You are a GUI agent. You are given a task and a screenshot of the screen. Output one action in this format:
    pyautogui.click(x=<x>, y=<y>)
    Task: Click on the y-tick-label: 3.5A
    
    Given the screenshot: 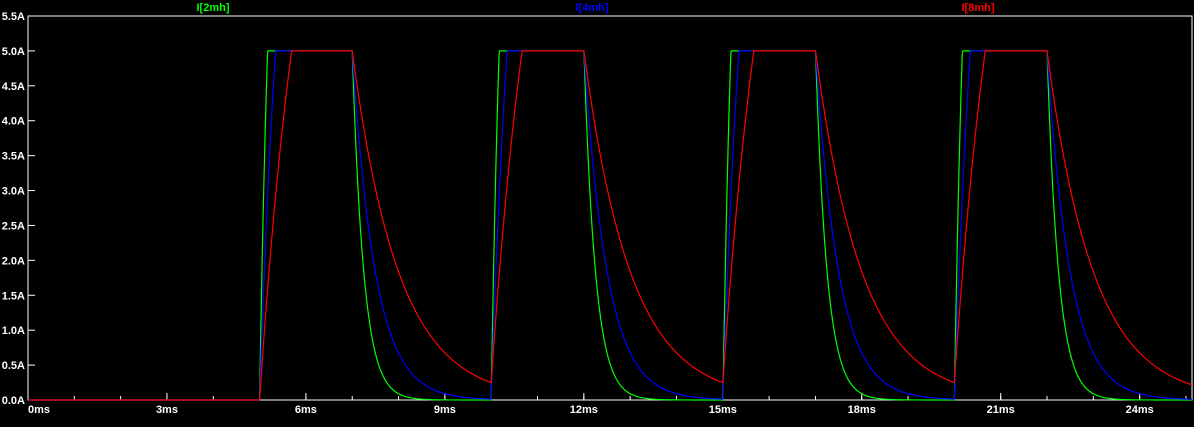 What is the action you would take?
    pyautogui.click(x=13, y=157)
    